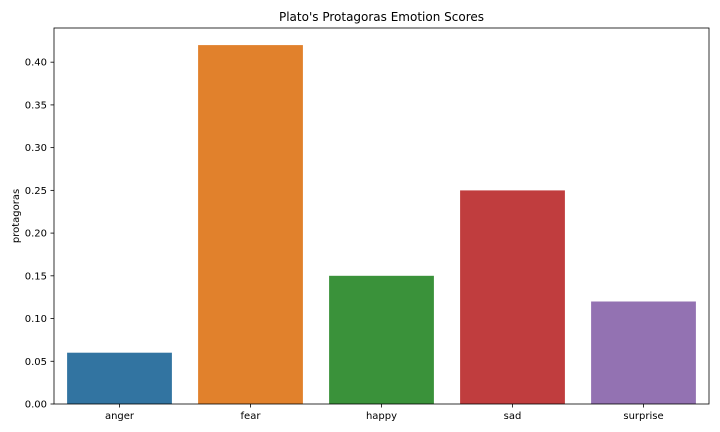  I want to click on y-tick-label: 0.20, so click(36, 234).